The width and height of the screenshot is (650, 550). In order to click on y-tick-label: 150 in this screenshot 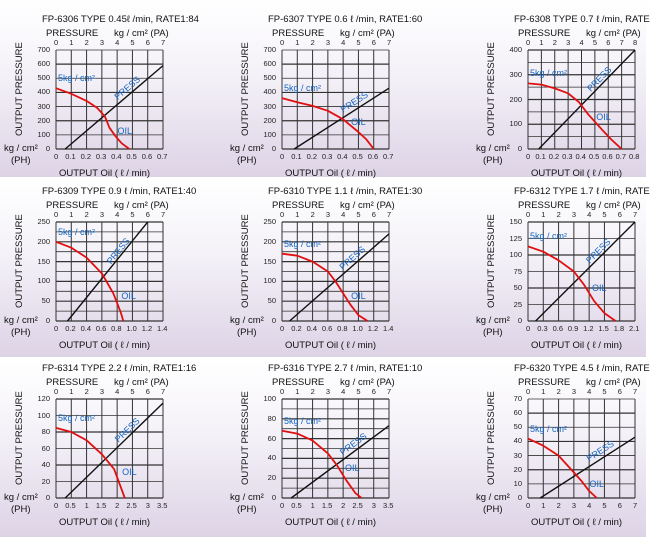, I will do `click(515, 221)`.